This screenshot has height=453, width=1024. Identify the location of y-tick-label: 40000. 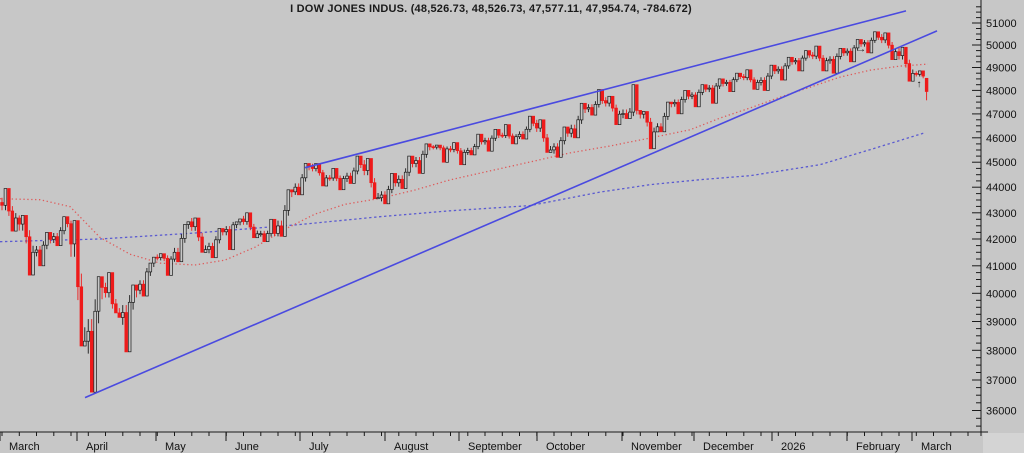
(1001, 294).